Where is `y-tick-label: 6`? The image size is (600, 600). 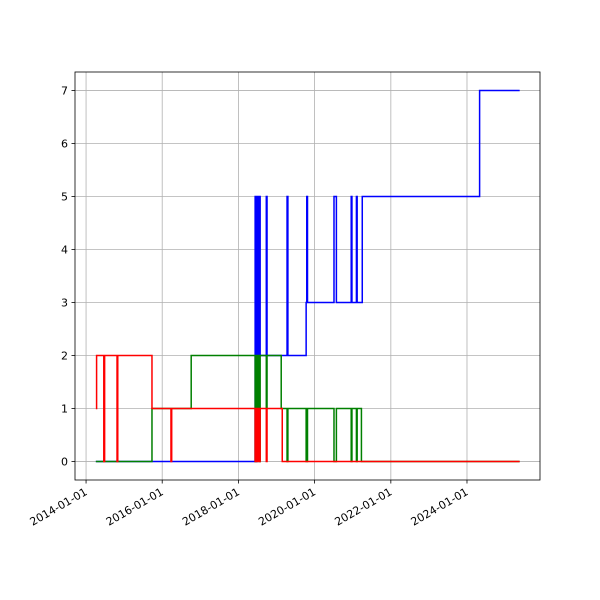 y-tick-label: 6 is located at coordinates (64, 144).